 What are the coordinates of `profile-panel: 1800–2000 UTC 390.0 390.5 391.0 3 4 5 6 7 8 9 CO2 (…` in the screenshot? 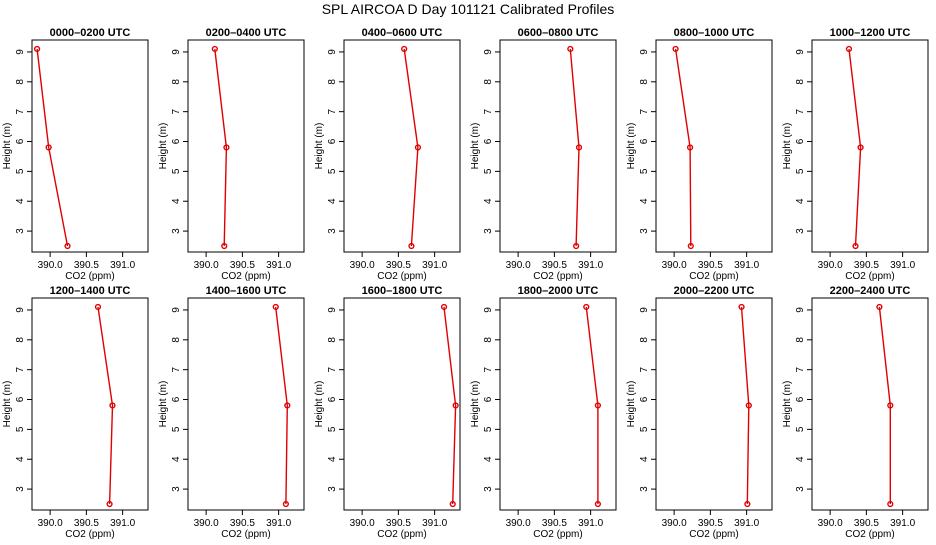 It's located at (543, 412).